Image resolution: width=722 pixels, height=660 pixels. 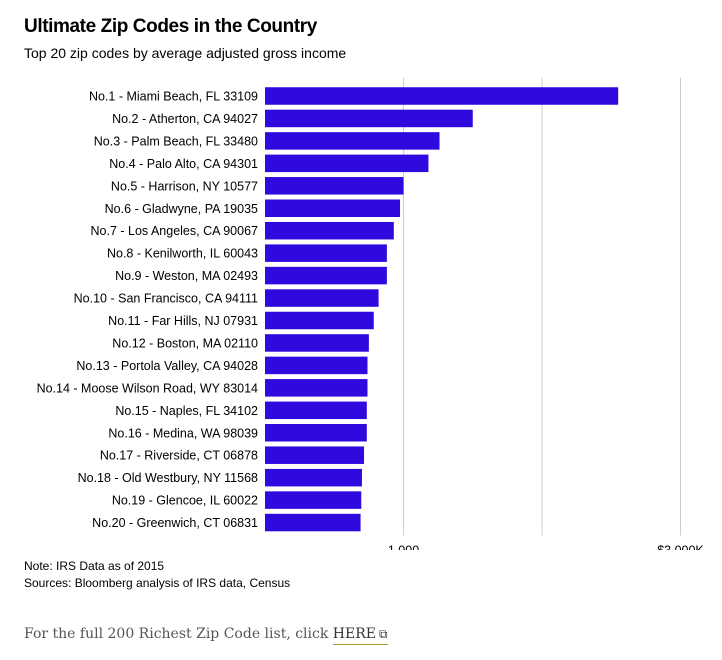 I want to click on x-tick-label-3000: $3,000K, so click(x=680, y=547).